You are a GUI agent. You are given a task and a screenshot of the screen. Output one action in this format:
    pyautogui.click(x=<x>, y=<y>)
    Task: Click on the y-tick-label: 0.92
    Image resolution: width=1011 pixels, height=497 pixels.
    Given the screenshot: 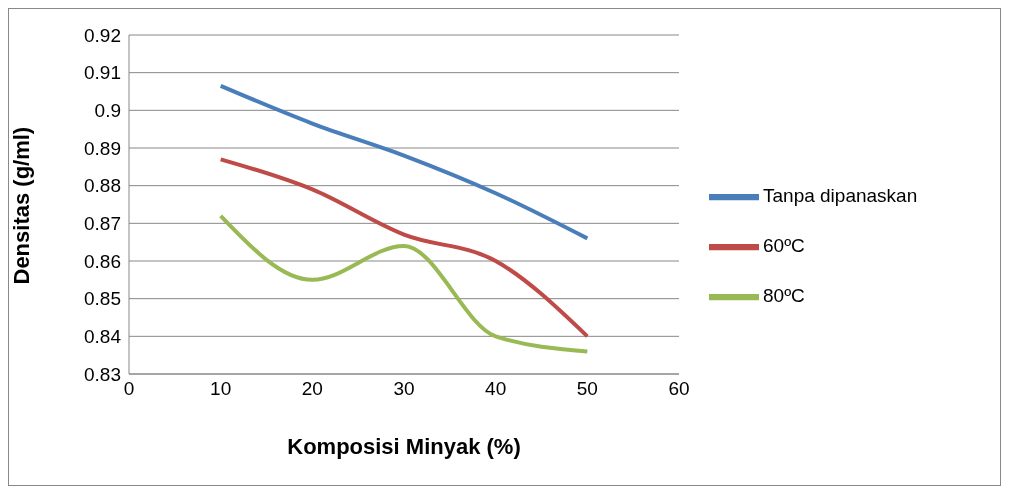 What is the action you would take?
    pyautogui.click(x=102, y=35)
    